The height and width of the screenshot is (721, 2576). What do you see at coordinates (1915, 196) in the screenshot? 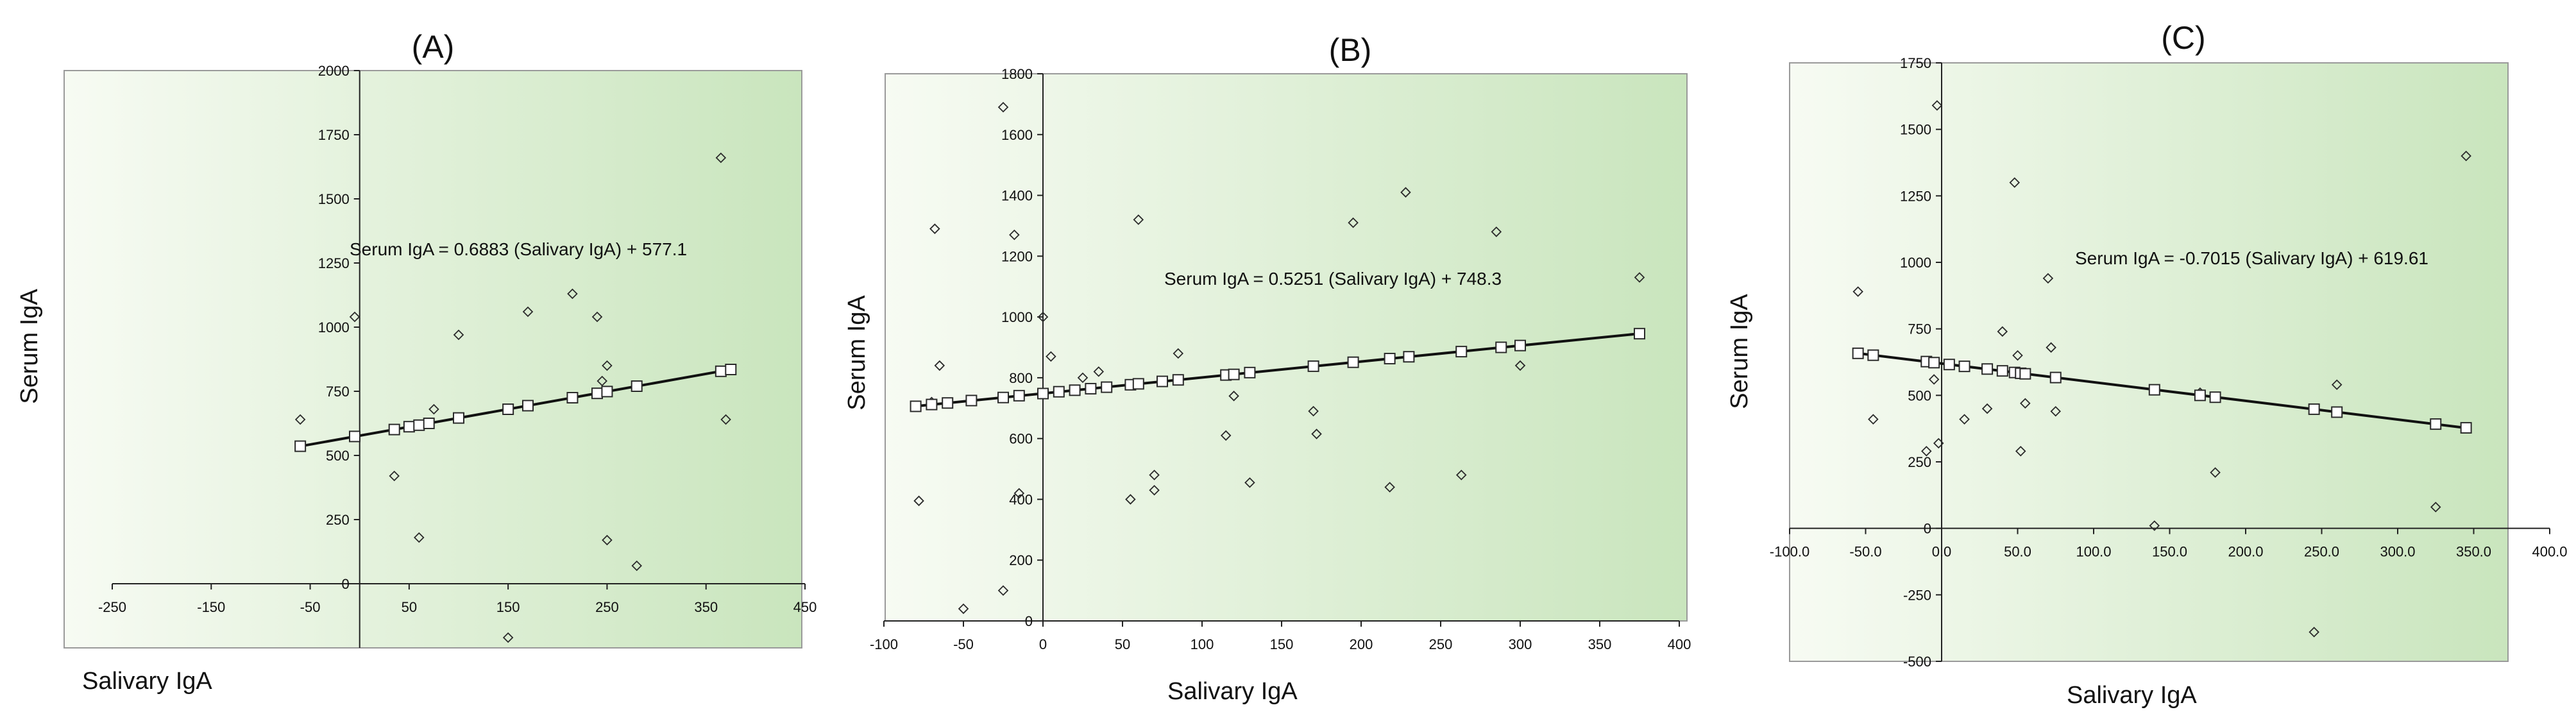
I see `y-tick-label: 1250` at bounding box center [1915, 196].